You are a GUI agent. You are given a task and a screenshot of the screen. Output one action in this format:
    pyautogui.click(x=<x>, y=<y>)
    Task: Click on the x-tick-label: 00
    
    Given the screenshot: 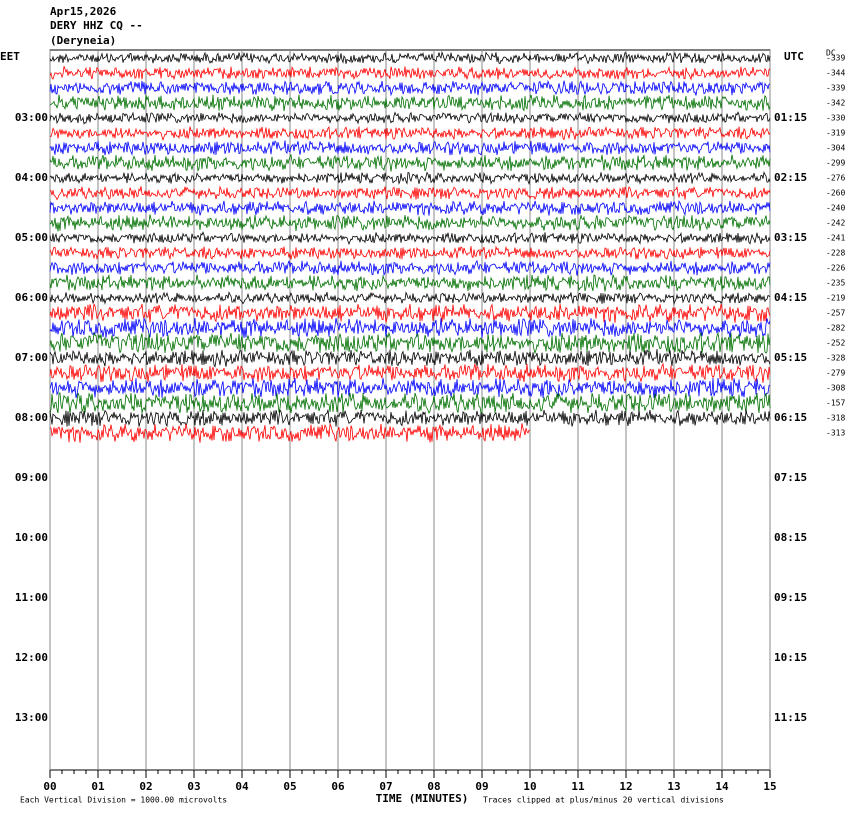 What is the action you would take?
    pyautogui.click(x=49, y=786)
    